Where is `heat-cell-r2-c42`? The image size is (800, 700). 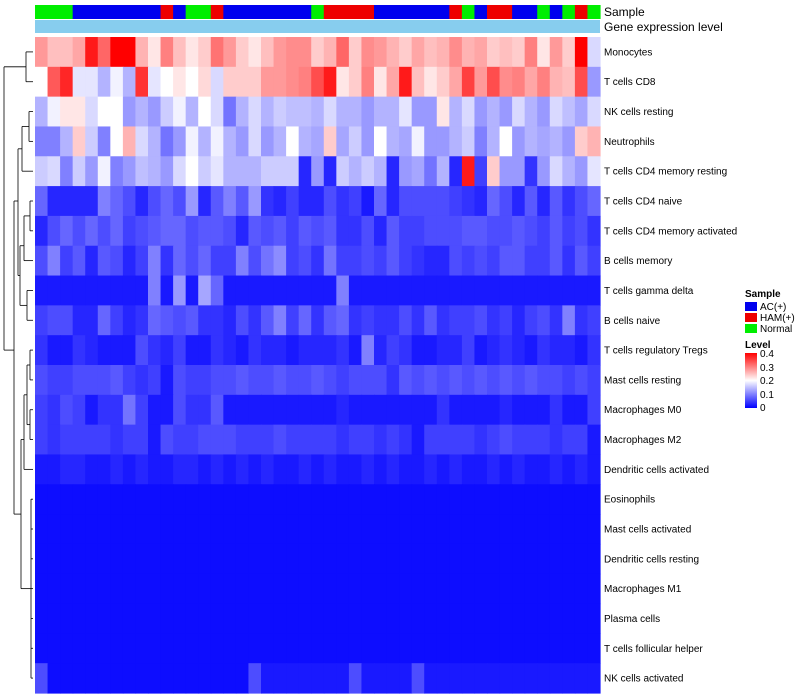
heat-cell-r2-c42 is located at coordinates (569, 112).